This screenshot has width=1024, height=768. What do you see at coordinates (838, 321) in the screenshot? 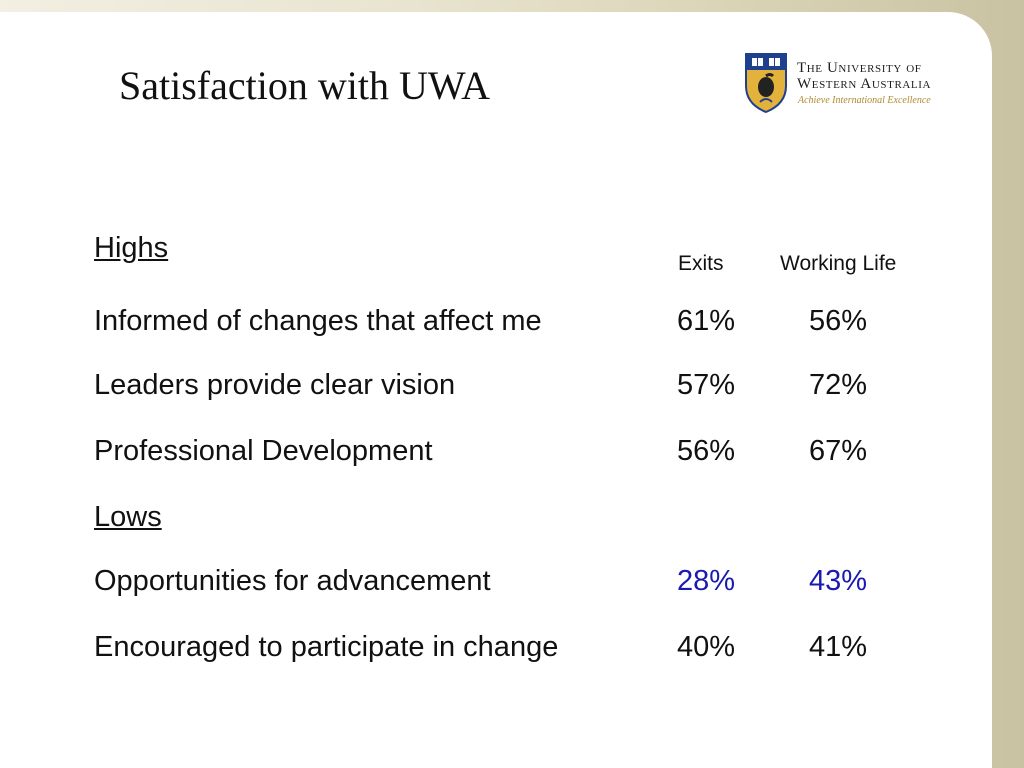
I see `working-life-value: 56%` at bounding box center [838, 321].